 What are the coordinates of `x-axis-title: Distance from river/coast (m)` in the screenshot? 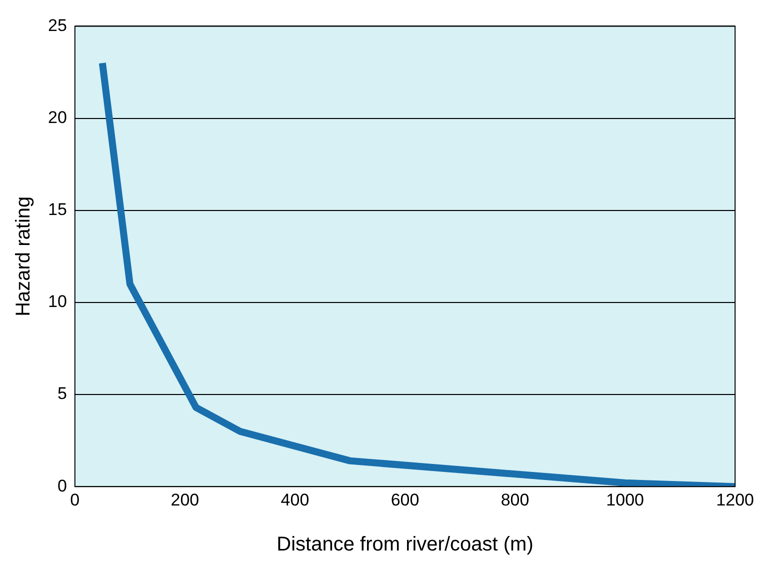 It's located at (405, 545).